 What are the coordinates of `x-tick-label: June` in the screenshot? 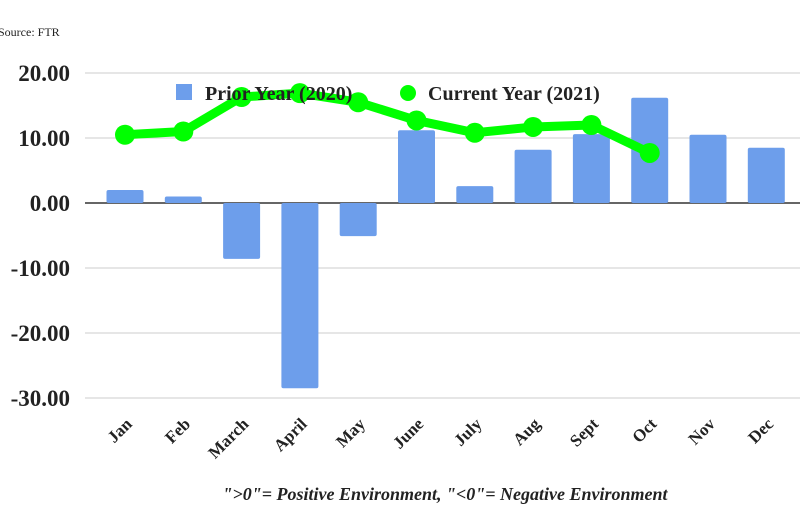 It's located at (408, 433).